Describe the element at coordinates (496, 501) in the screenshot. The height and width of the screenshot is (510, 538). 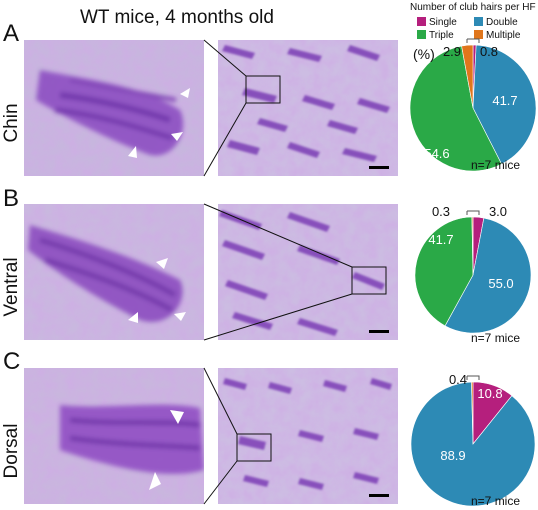
I see `n-label-dorsal: n=7 mice` at that location.